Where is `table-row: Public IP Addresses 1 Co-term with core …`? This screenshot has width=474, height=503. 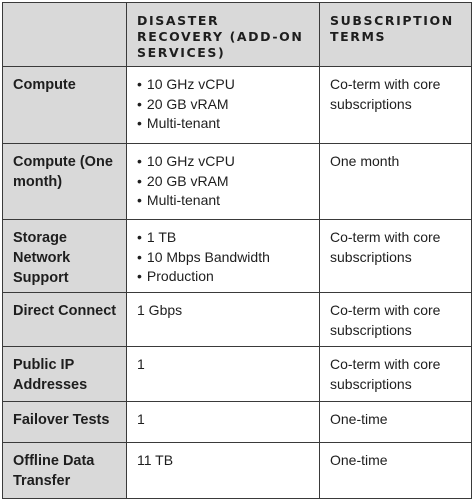
table-row: Public IP Addresses 1 Co-term with core … is located at coordinates (237, 374).